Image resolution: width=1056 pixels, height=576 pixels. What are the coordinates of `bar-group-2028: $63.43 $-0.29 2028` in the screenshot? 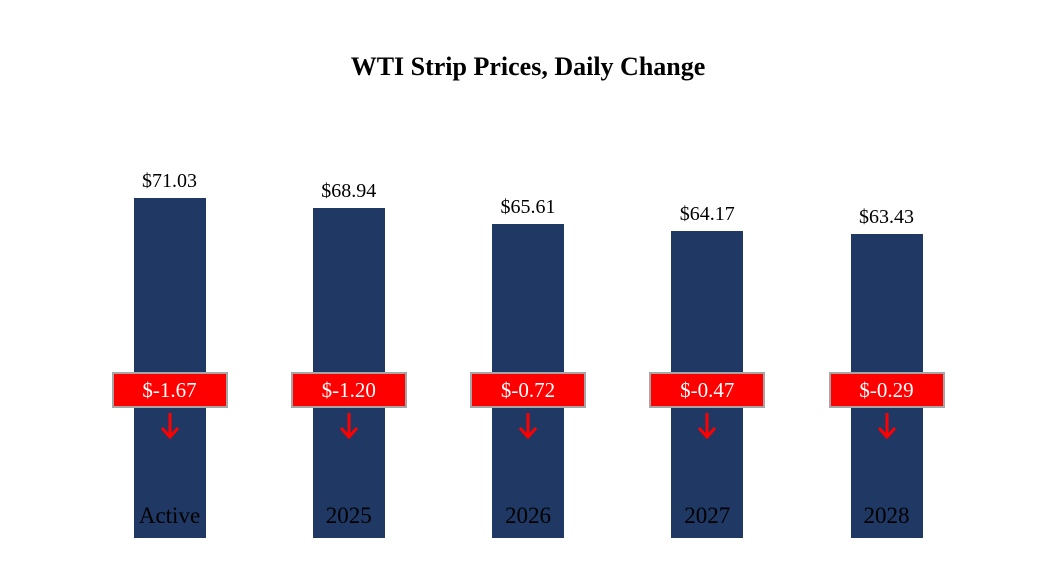 It's located at (886, 328).